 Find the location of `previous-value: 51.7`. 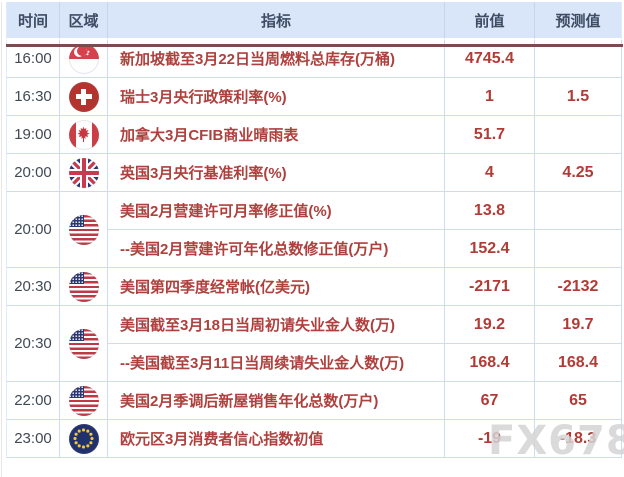

previous-value: 51.7 is located at coordinates (490, 135).